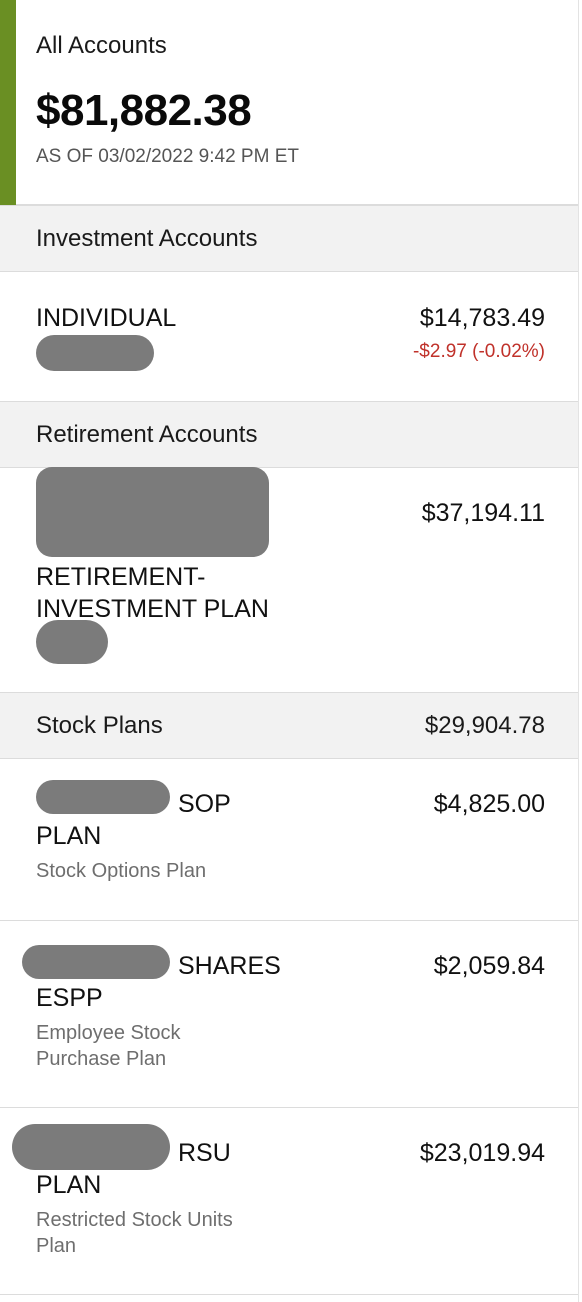 This screenshot has width=582, height=1302. Describe the element at coordinates (147, 238) in the screenshot. I see `section-label: Investment Accounts` at that location.